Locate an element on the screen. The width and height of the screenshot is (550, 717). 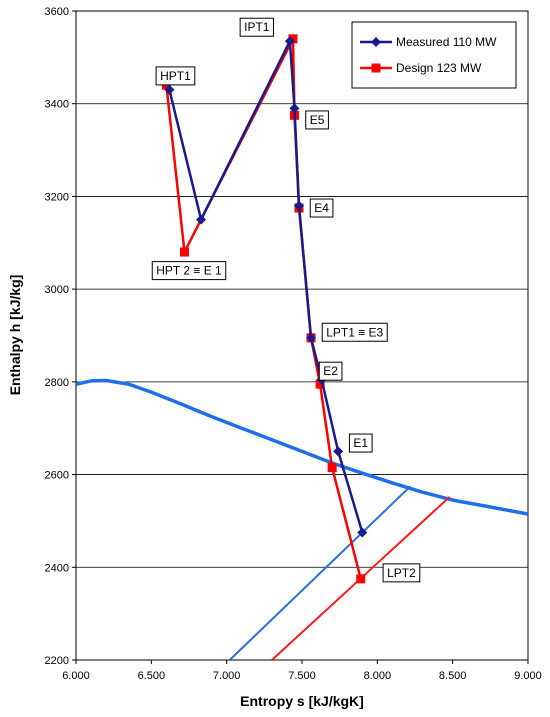
legend-entry: Measured 110 MW is located at coordinates (428, 42).